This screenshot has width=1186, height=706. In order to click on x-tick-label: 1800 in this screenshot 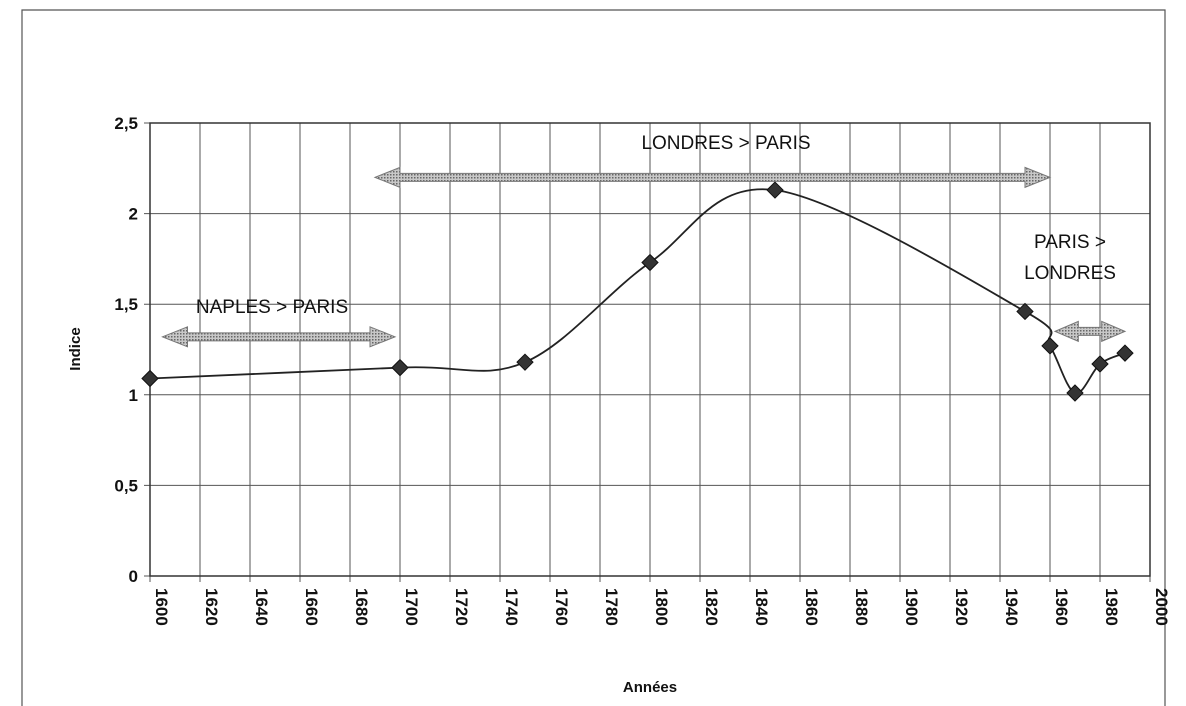, I will do `click(661, 607)`.